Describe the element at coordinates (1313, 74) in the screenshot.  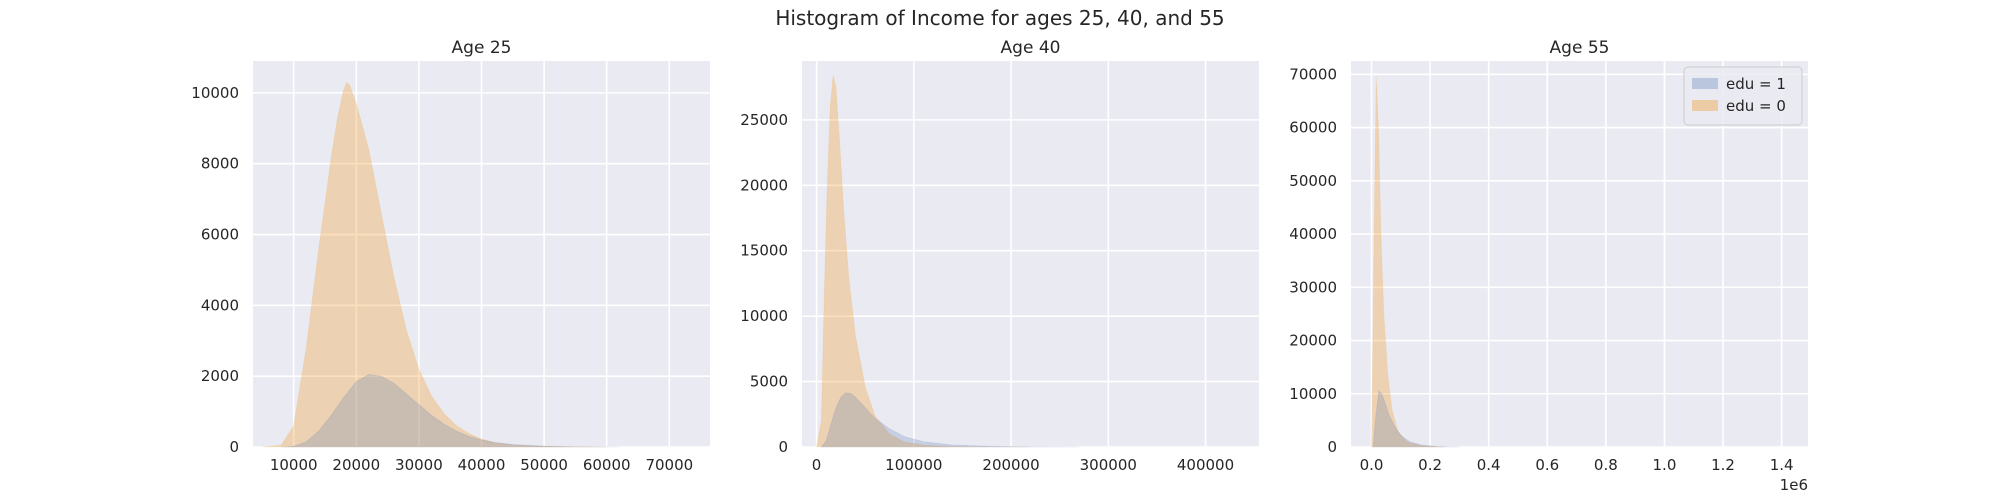
I see `y-tick-label: 70000` at that location.